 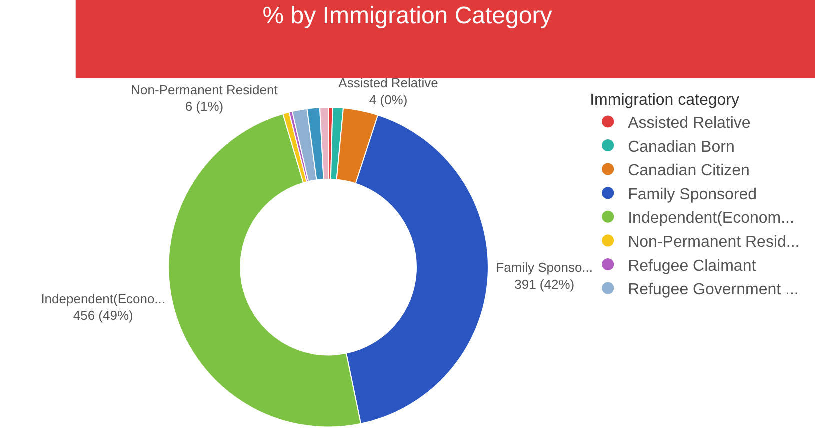 What do you see at coordinates (689, 171) in the screenshot?
I see `legend-label: Canadian Citizen` at bounding box center [689, 171].